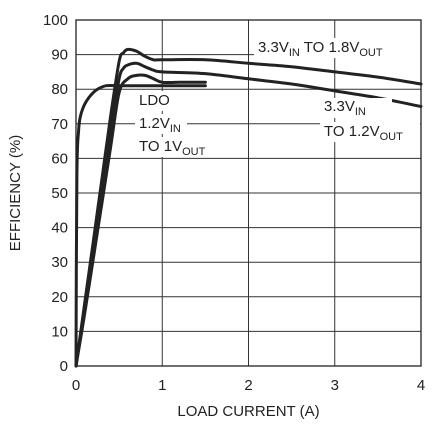 This screenshot has height=427, width=435. I want to click on x-tick-label: 2, so click(248, 385).